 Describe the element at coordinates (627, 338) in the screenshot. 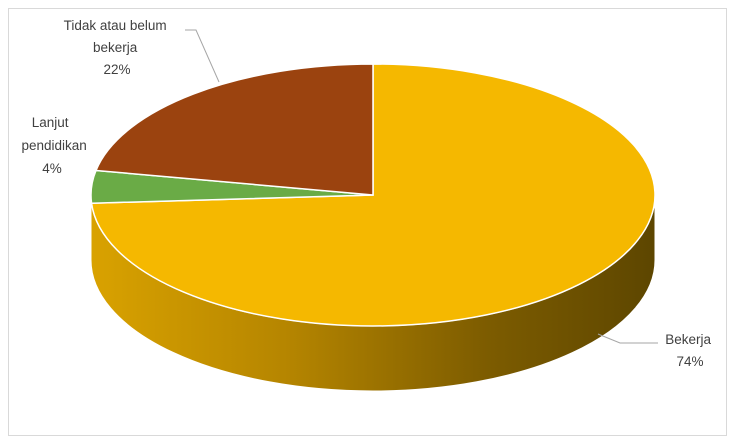

I see `leader-line-bekerja` at that location.